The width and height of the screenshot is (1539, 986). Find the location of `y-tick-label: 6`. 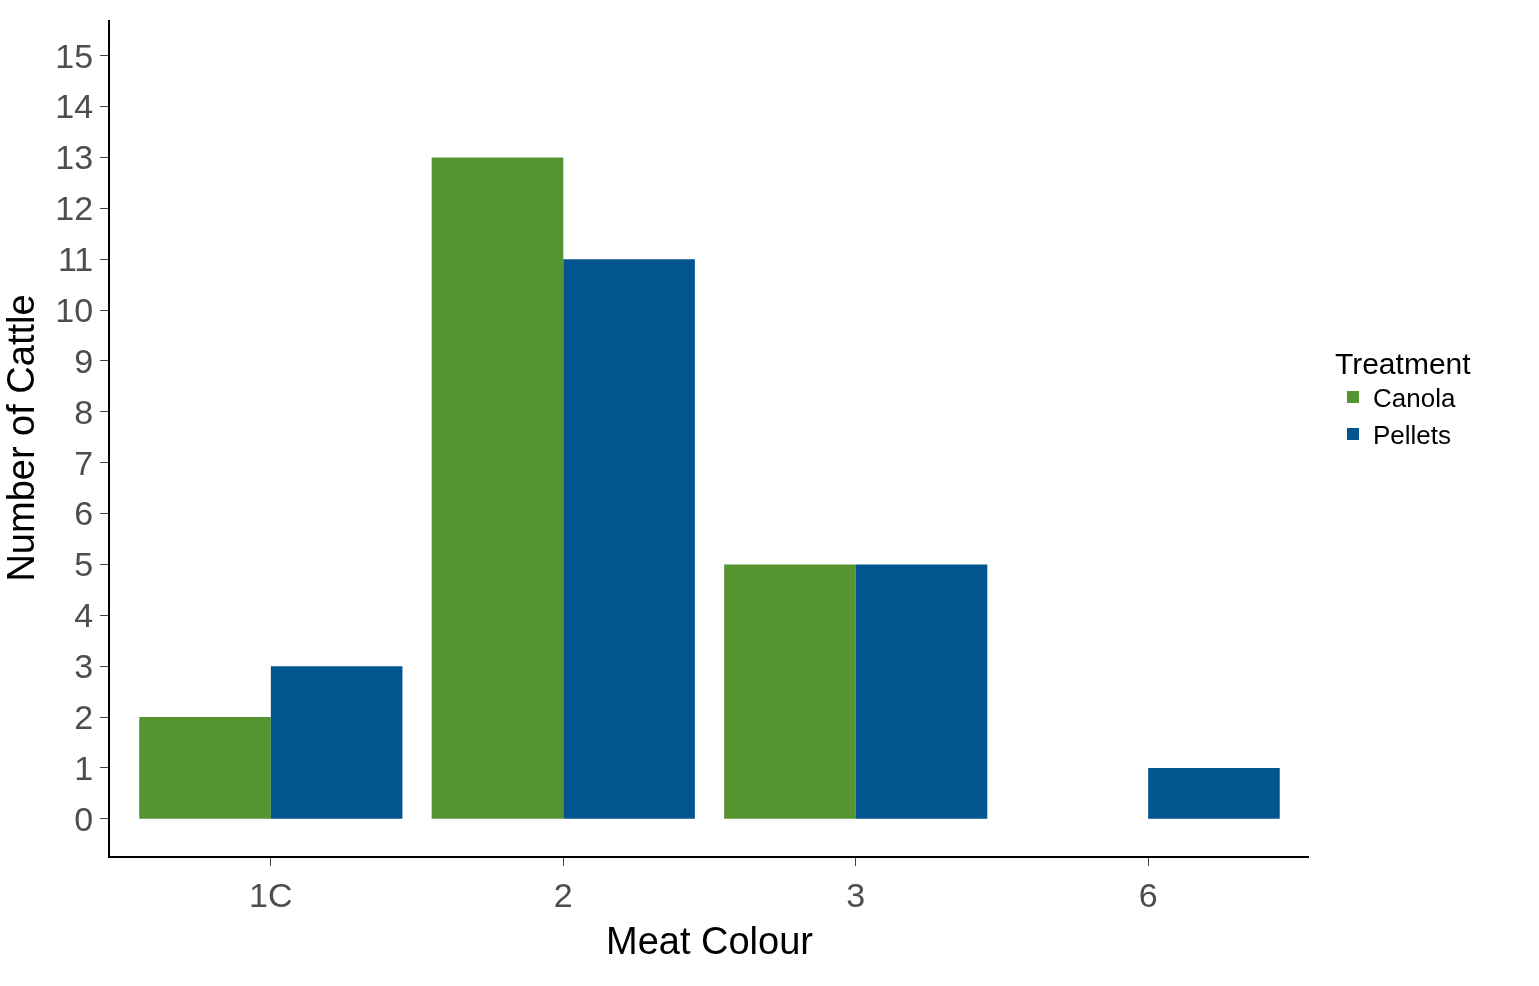

y-tick-label: 6 is located at coordinates (84, 513).